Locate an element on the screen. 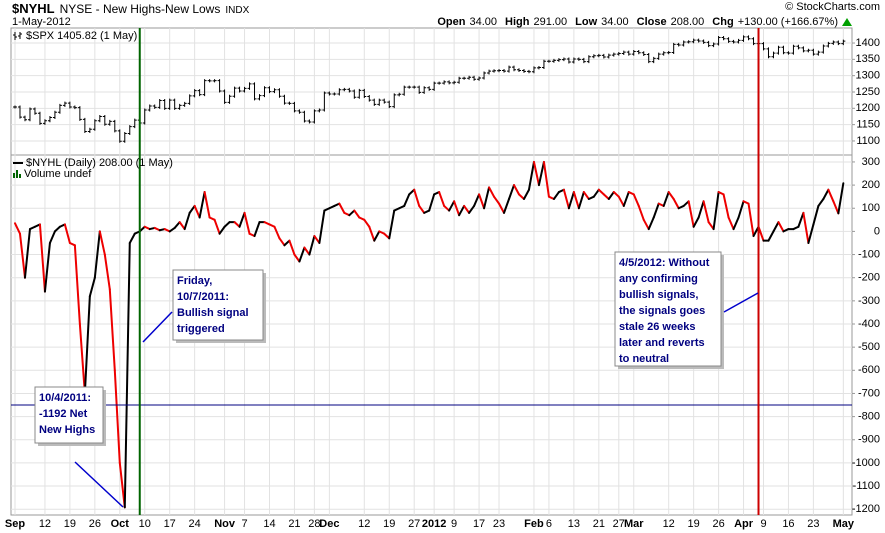 The height and width of the screenshot is (533, 885). x-tick-label: 23 is located at coordinates (813, 524).